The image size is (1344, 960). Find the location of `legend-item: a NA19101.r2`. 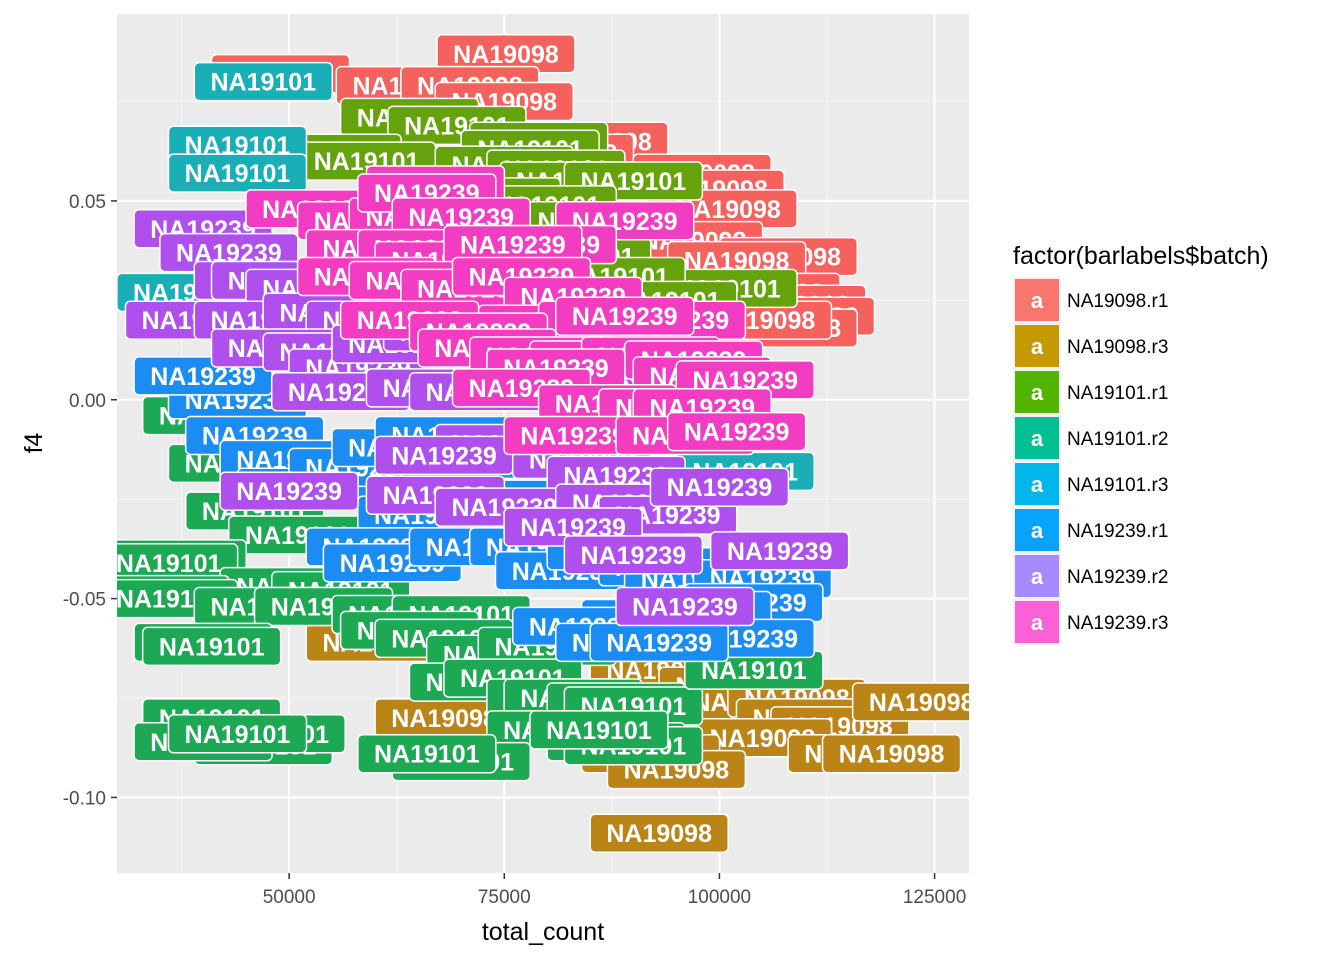

legend-item: a NA19101.r2 is located at coordinates (1090, 438).